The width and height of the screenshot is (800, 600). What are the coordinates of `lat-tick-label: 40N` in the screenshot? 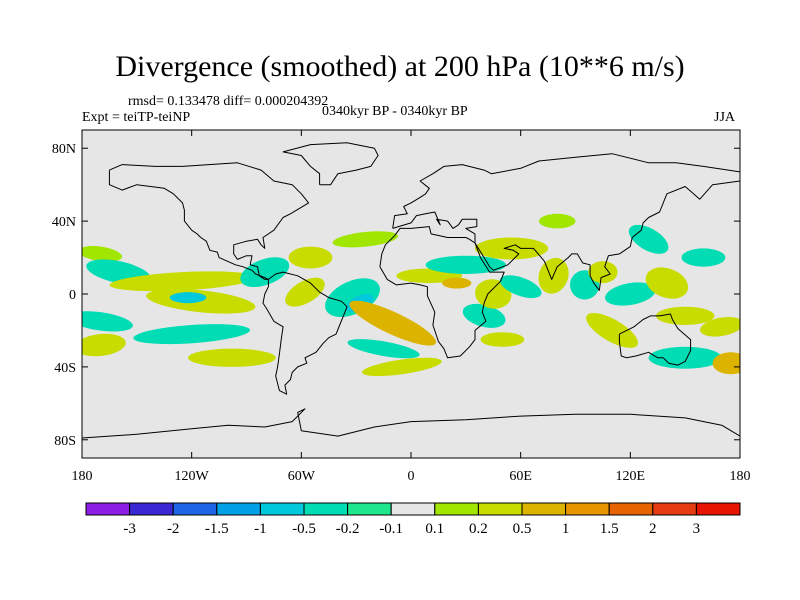 It's located at (64, 222).